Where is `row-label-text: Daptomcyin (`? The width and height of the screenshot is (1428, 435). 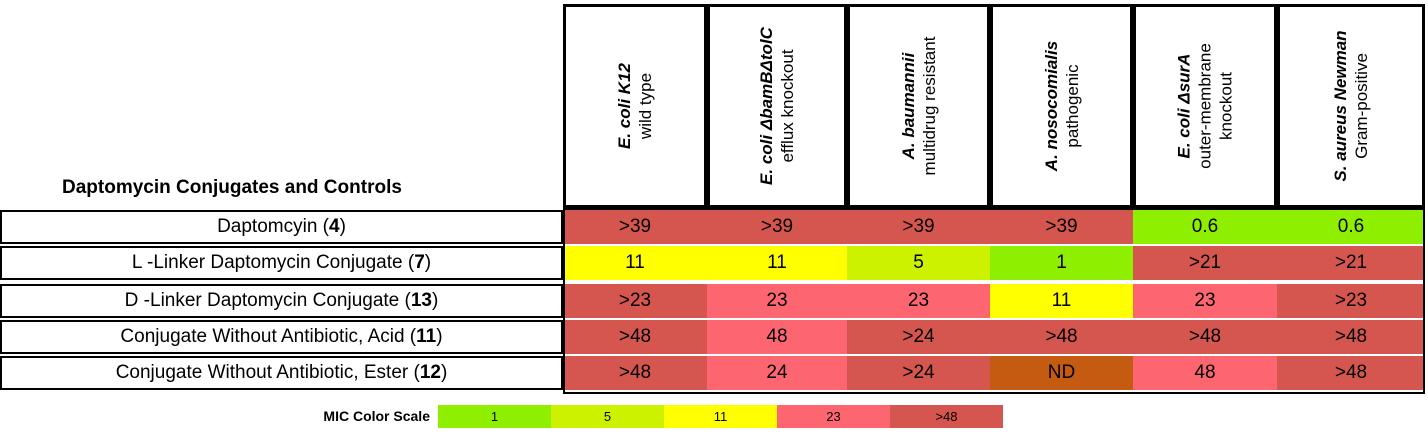 row-label-text: Daptomcyin ( is located at coordinates (273, 226).